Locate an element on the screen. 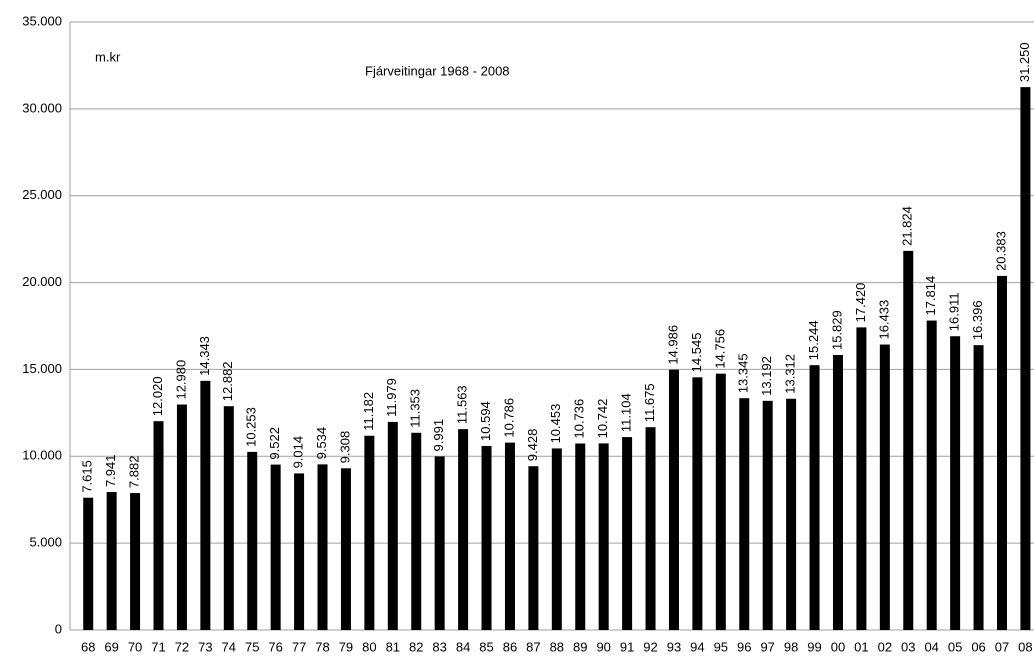  x-tick-label: 08 is located at coordinates (1025, 646).